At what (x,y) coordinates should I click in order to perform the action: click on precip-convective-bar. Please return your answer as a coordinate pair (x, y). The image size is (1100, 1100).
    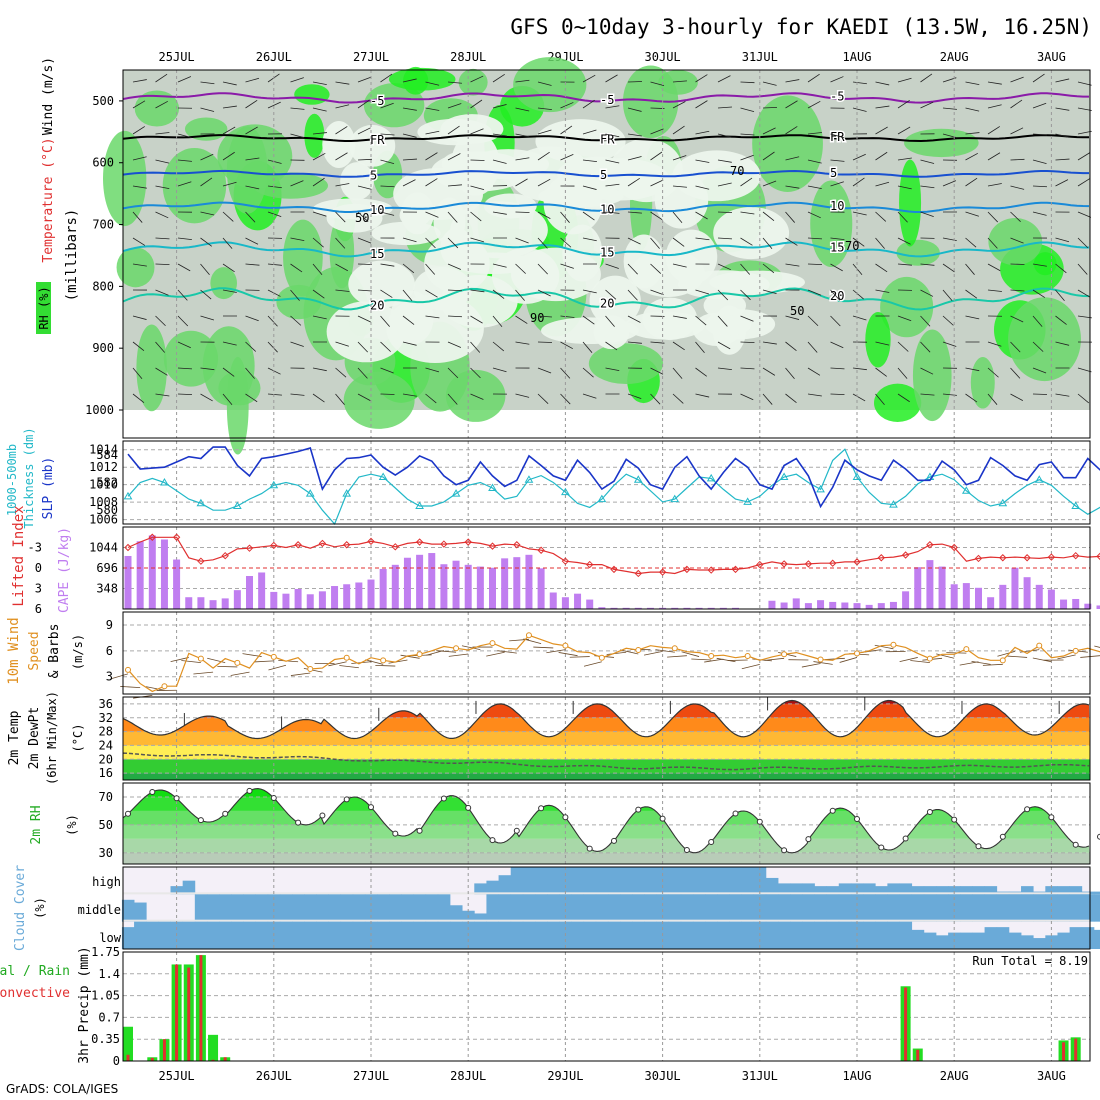
    Looking at the image, I should click on (189, 1014).